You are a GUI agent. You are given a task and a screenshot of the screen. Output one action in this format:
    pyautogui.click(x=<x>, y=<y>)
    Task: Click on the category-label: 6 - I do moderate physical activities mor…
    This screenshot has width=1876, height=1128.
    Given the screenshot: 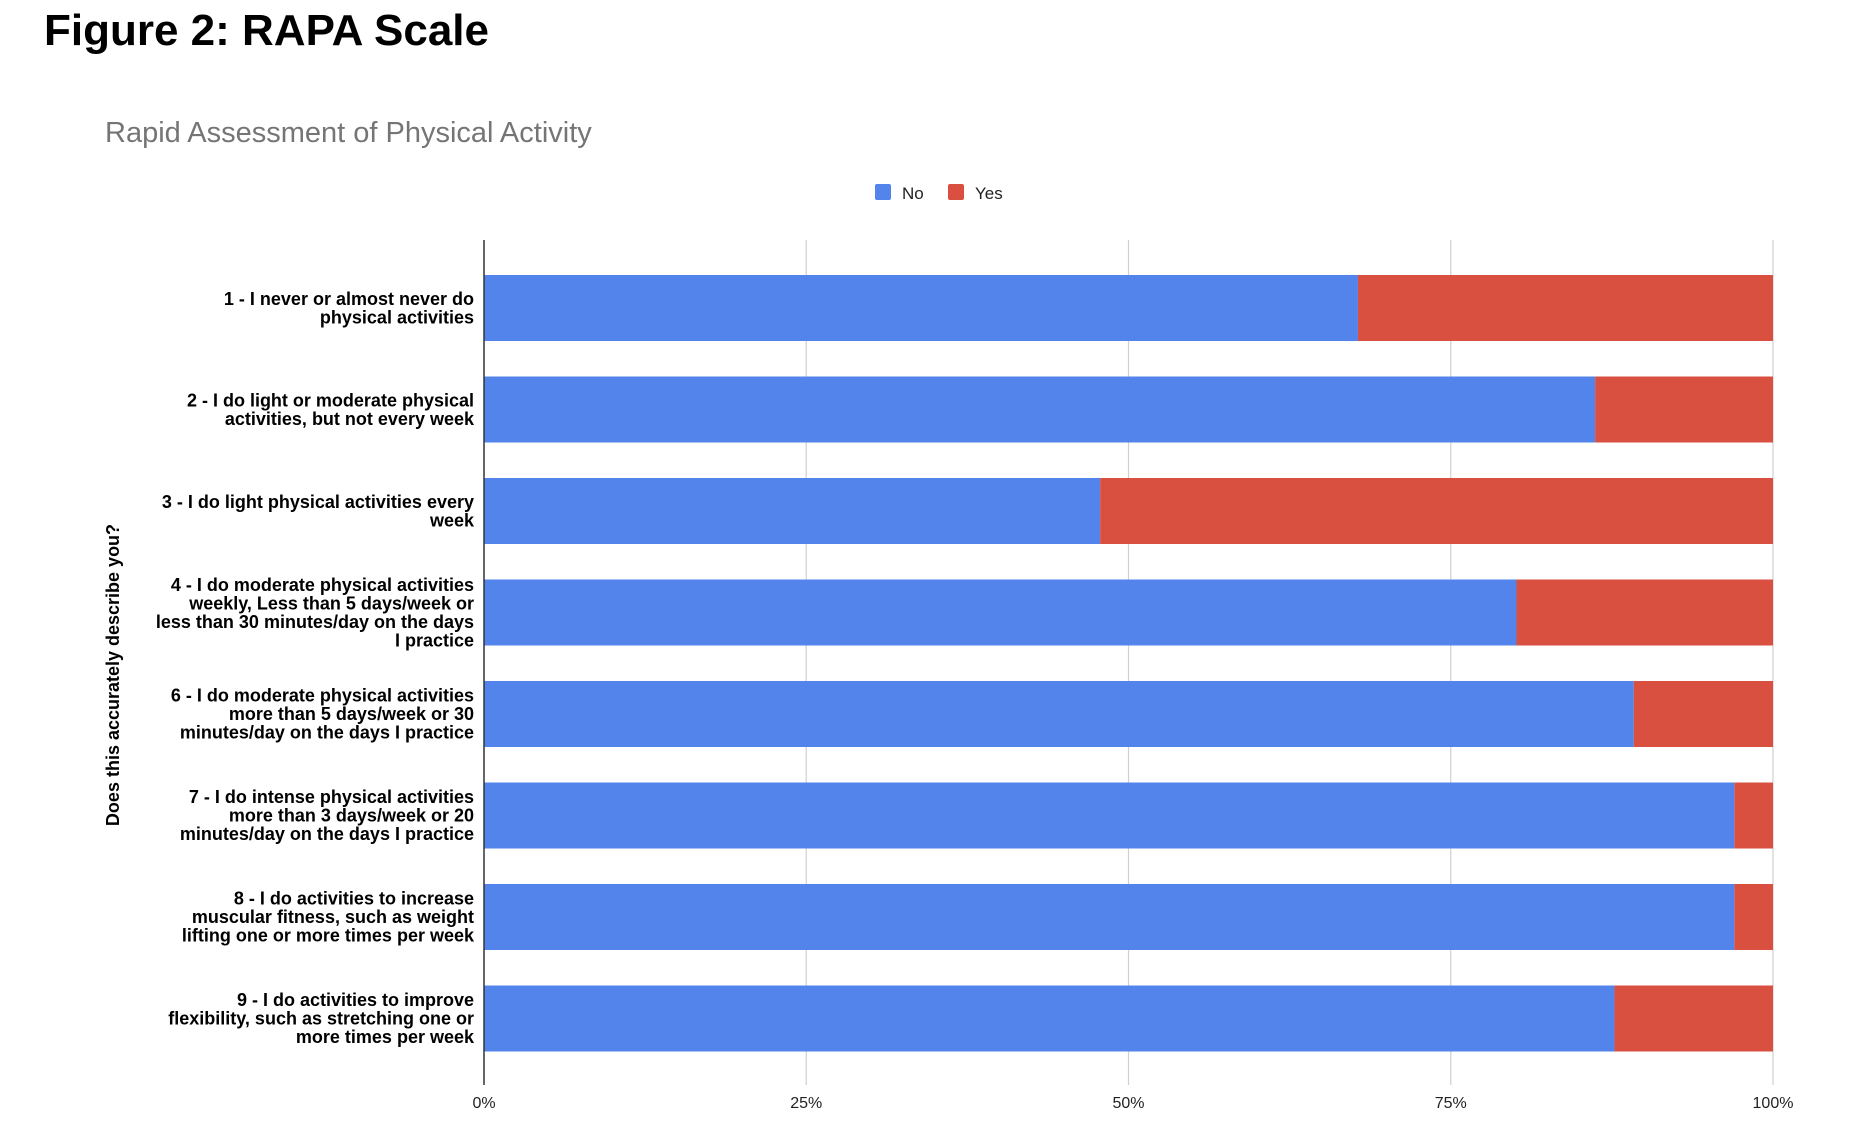 What is the action you would take?
    pyautogui.click(x=322, y=714)
    